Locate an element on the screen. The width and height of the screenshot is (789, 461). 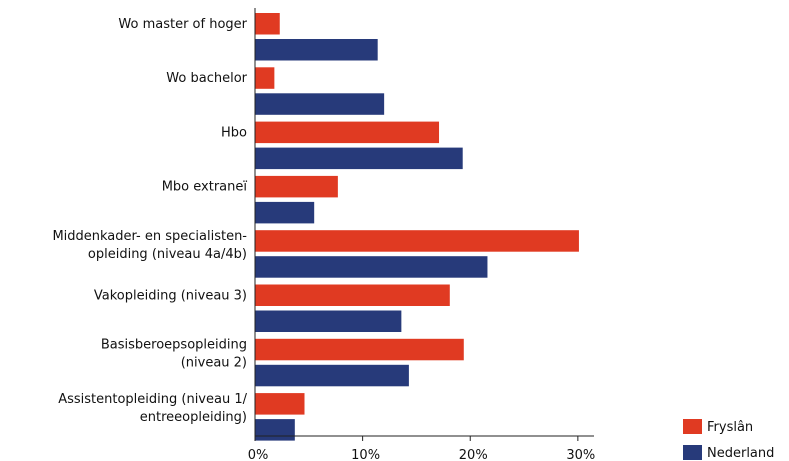
category-label: entreeopleiding) is located at coordinates (193, 417).